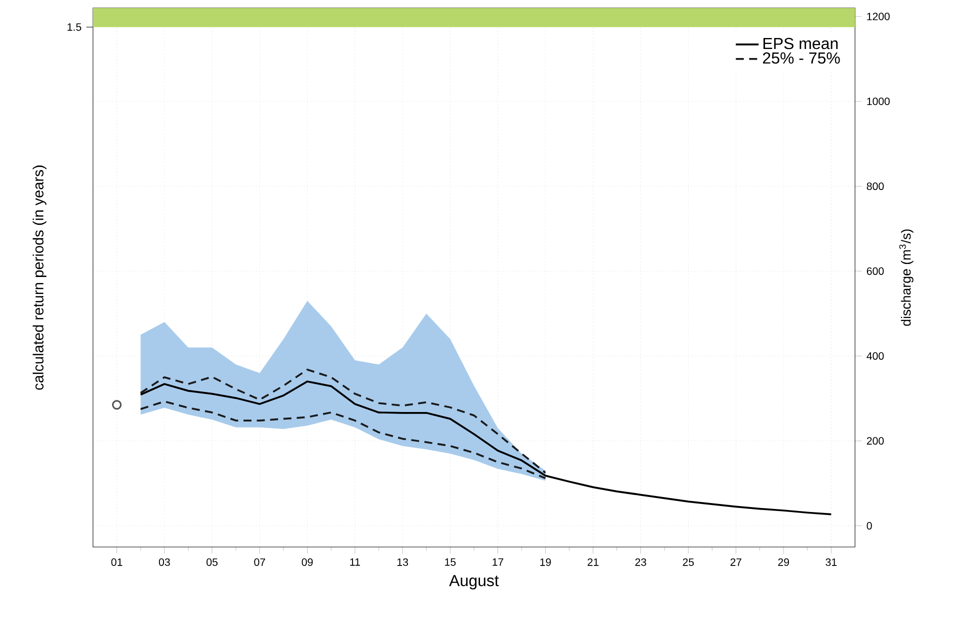  Describe the element at coordinates (831, 562) in the screenshot. I see `x-tick-label: 31` at that location.